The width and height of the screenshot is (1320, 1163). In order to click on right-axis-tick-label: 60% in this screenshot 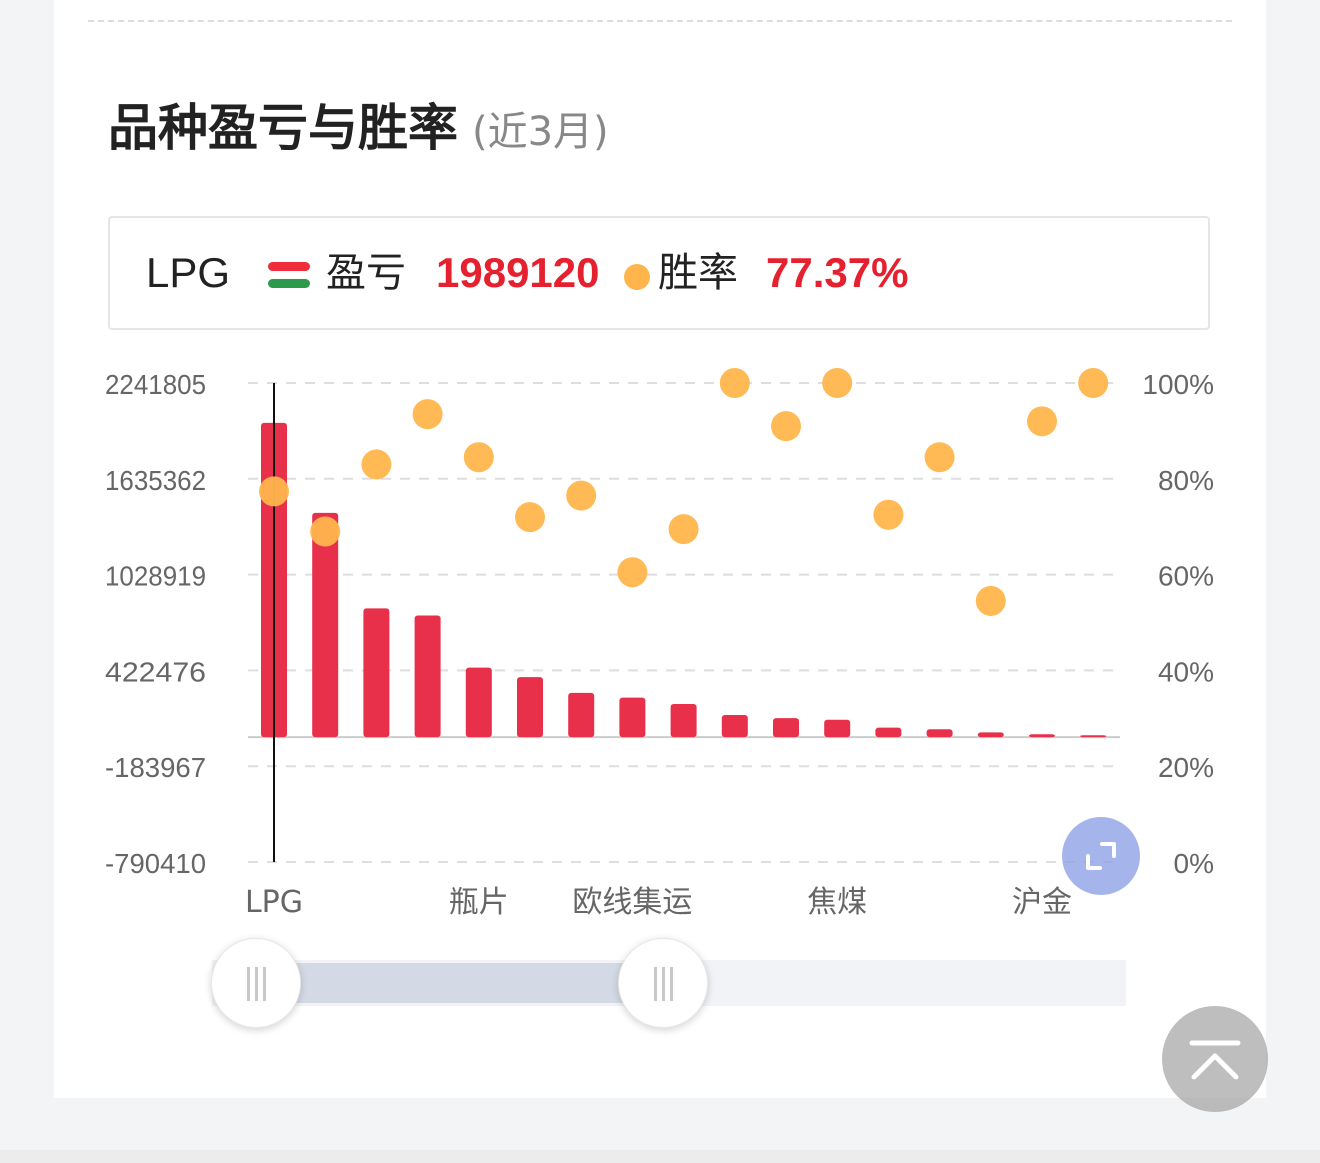, I will do `click(1186, 576)`.